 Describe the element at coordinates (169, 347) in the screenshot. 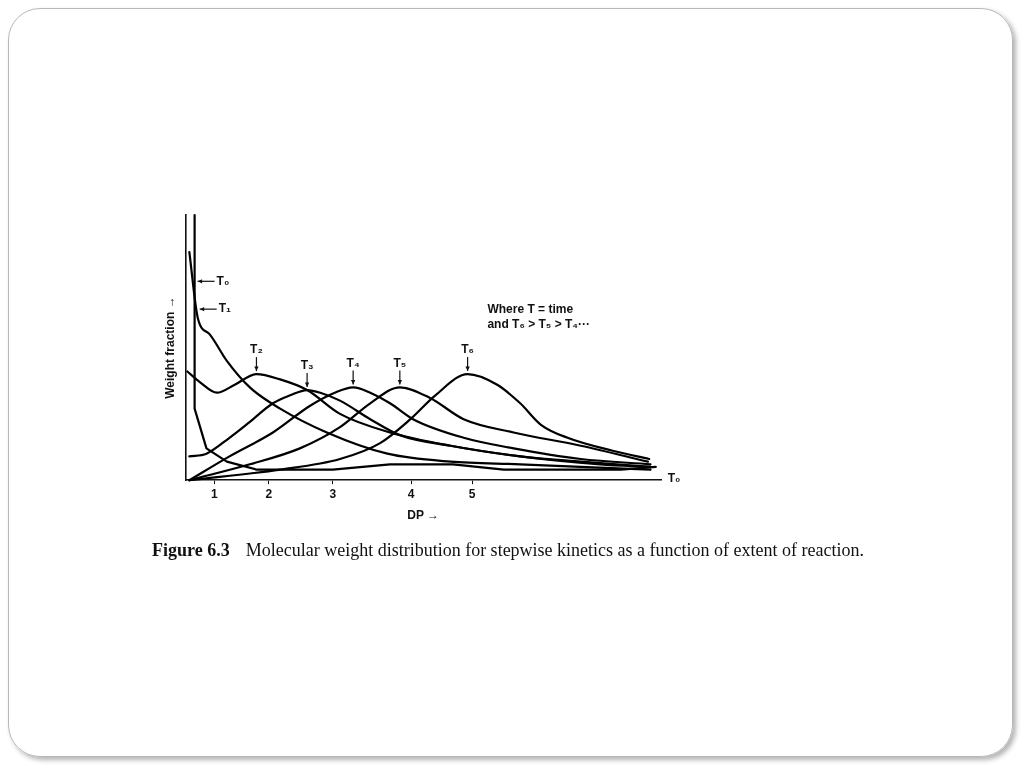

I see `y-axis-title: Weight fraction →` at that location.